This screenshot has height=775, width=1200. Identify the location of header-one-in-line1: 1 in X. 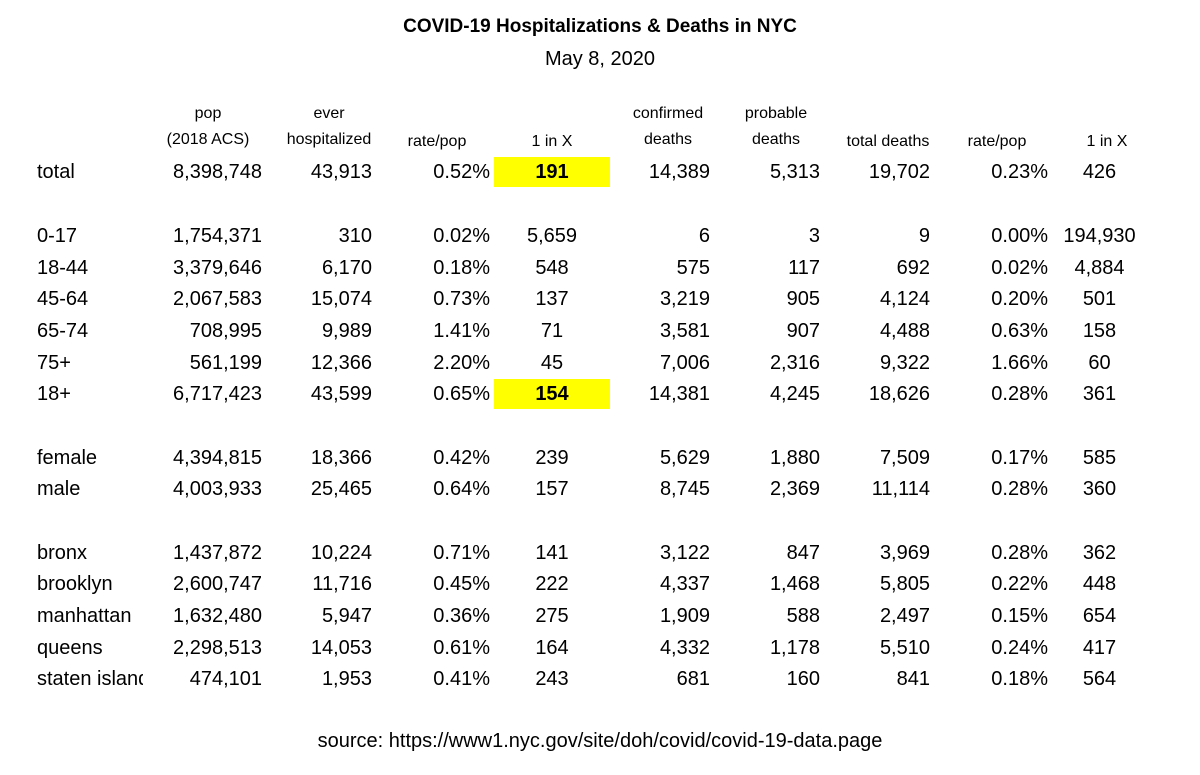
(552, 141).